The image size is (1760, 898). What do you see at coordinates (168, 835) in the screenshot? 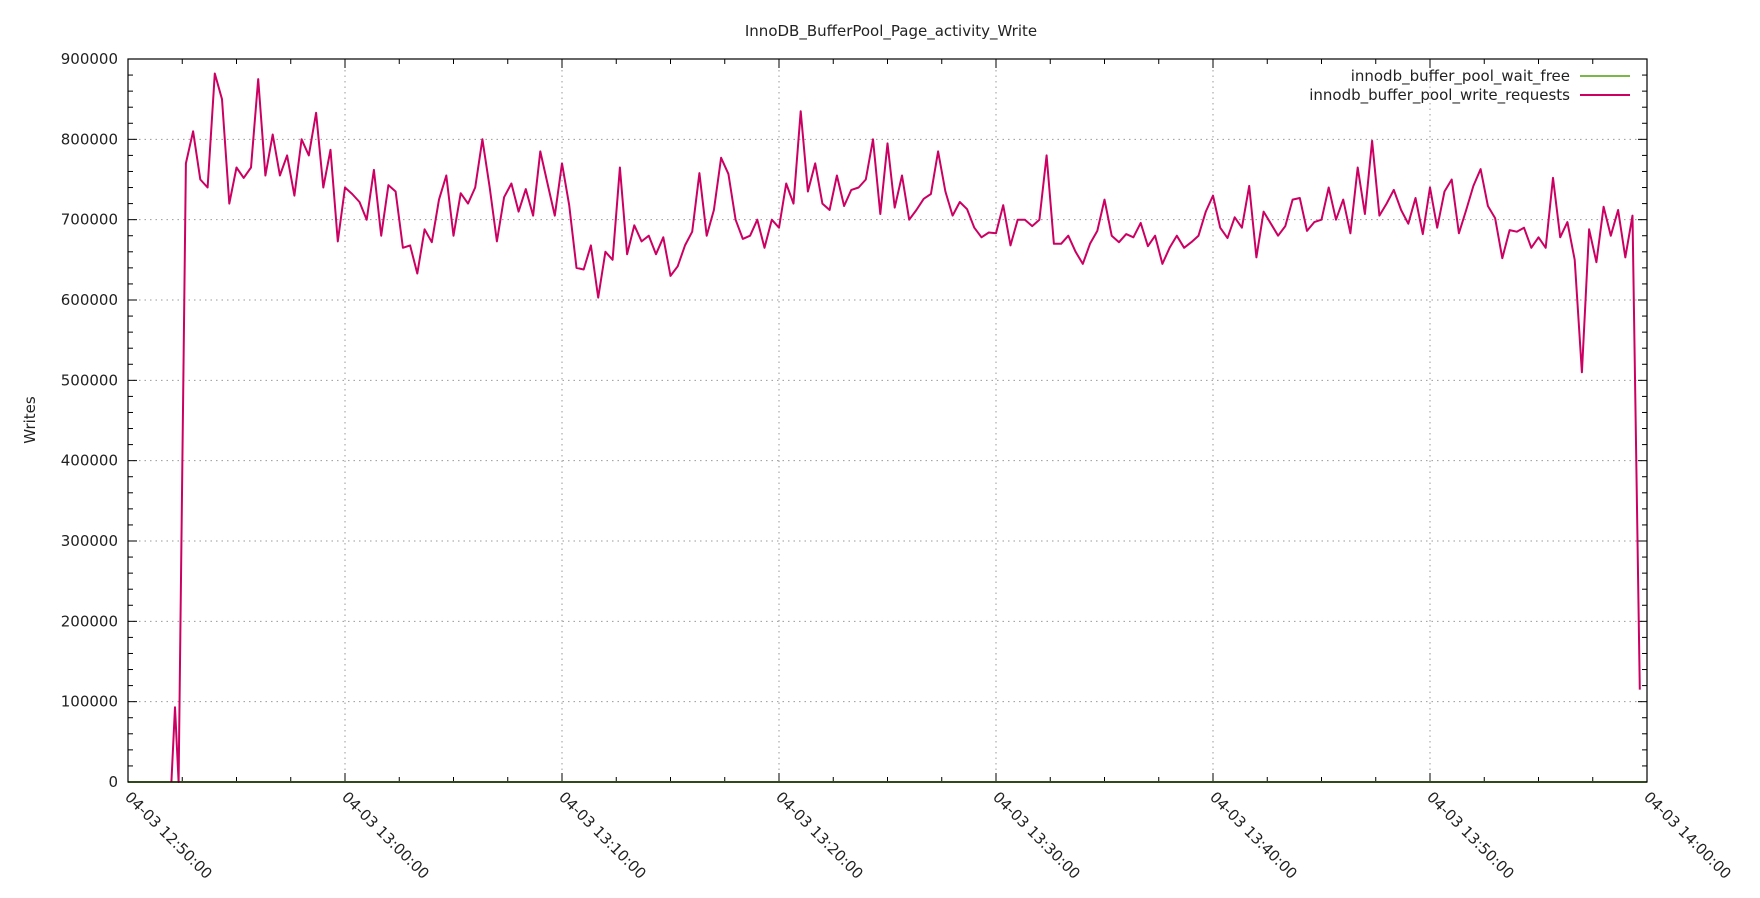
I see `x-tick-label: 04-03 12:50:00` at bounding box center [168, 835].